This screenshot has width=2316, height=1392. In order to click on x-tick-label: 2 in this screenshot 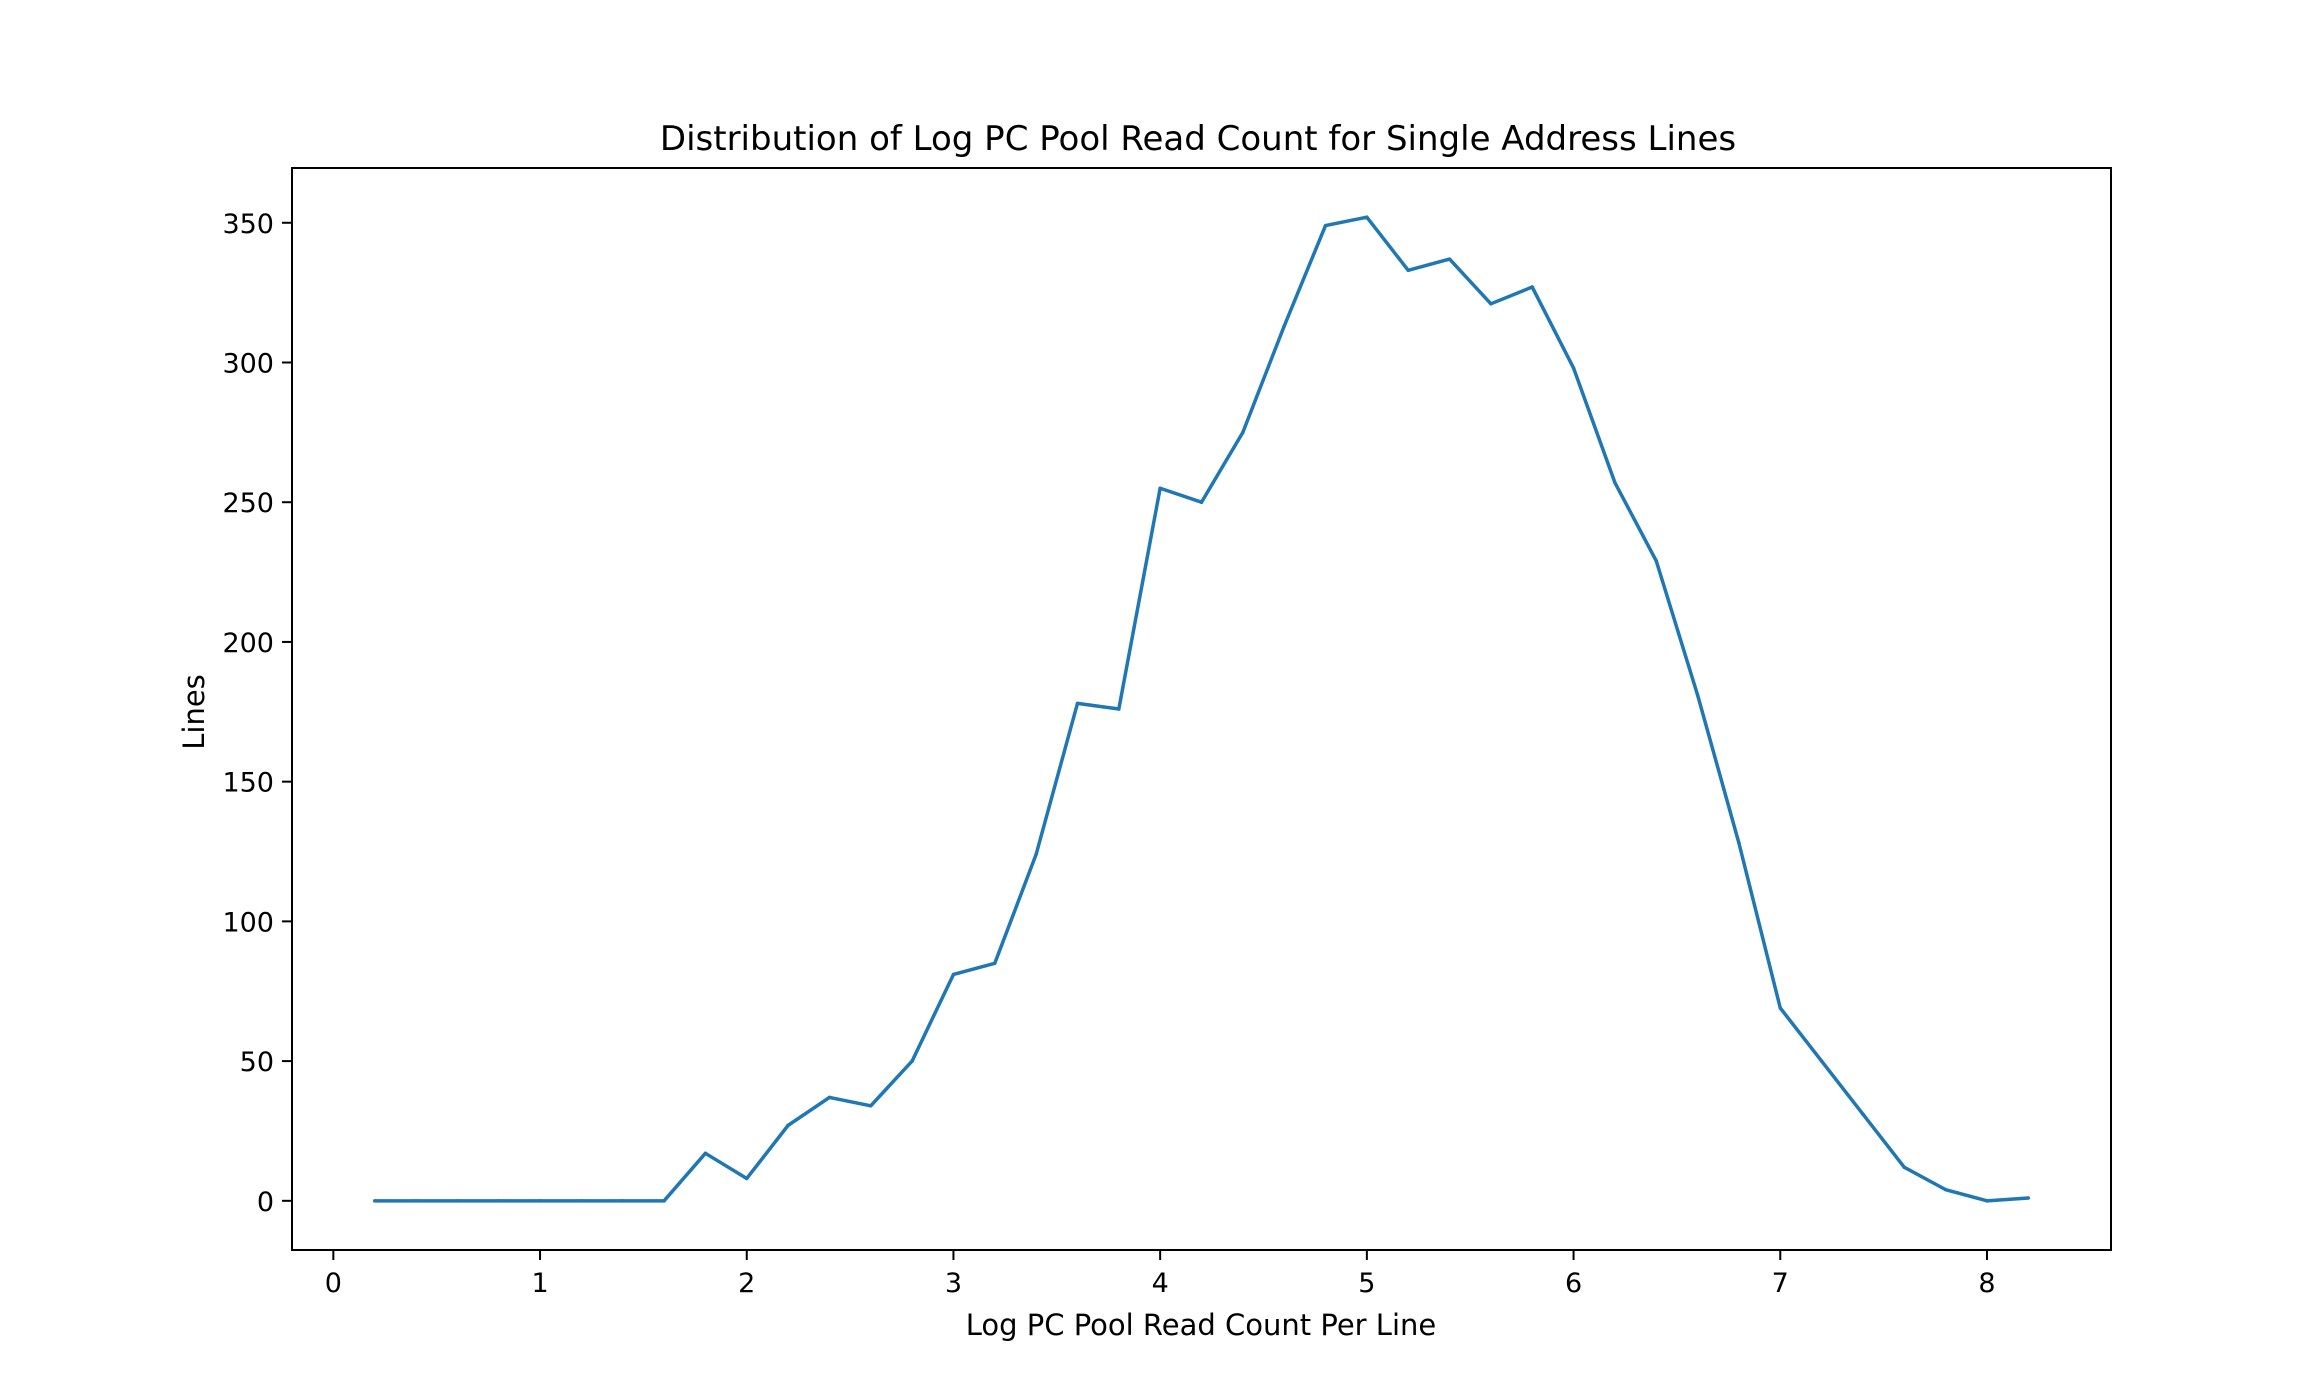, I will do `click(746, 1283)`.